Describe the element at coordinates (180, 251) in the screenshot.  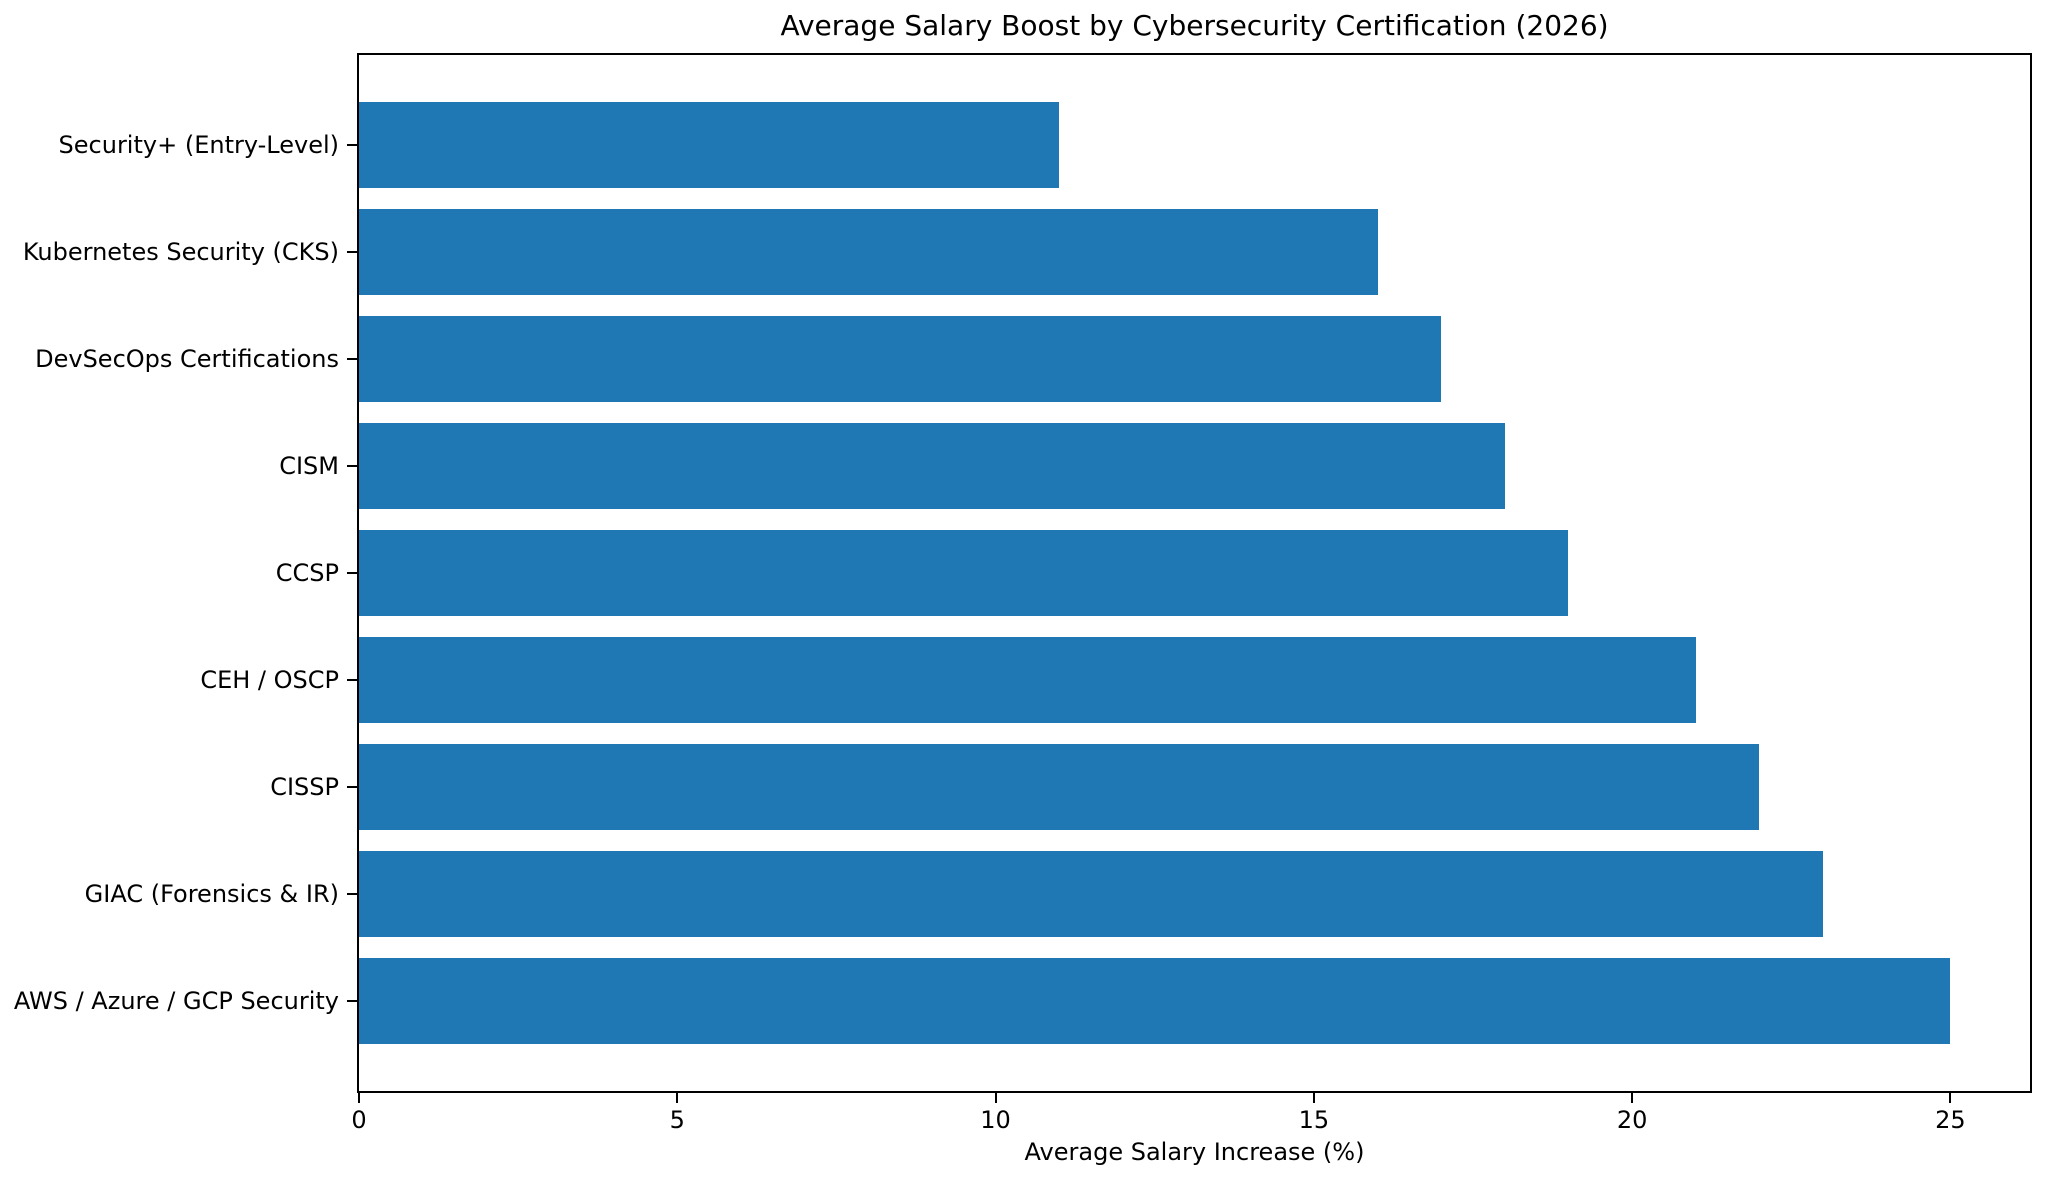
I see `y-tick-label: Kubernetes Security (CKS)` at that location.